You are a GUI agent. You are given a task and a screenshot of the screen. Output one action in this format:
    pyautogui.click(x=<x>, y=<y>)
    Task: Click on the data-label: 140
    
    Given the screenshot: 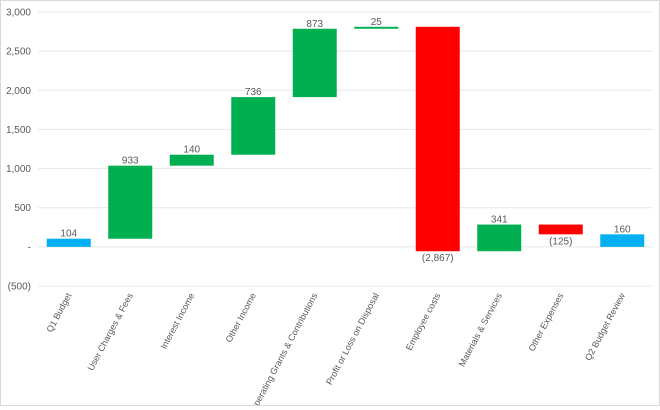 What is the action you would take?
    pyautogui.click(x=191, y=150)
    